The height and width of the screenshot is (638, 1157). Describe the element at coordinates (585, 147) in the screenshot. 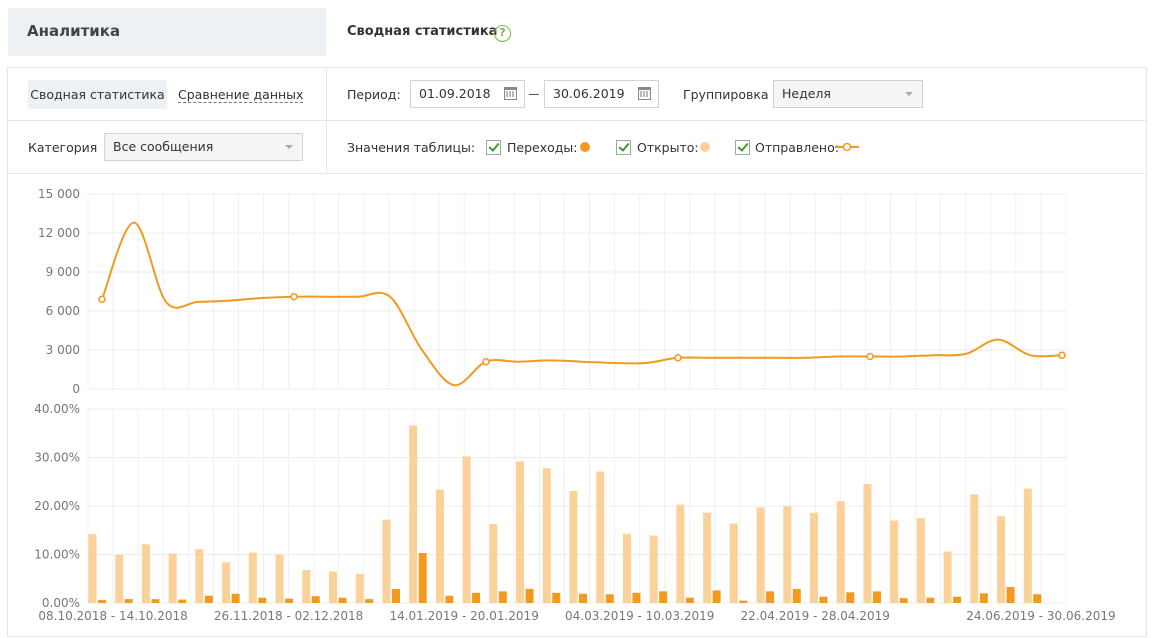

I see `legend-dot-clicks` at that location.